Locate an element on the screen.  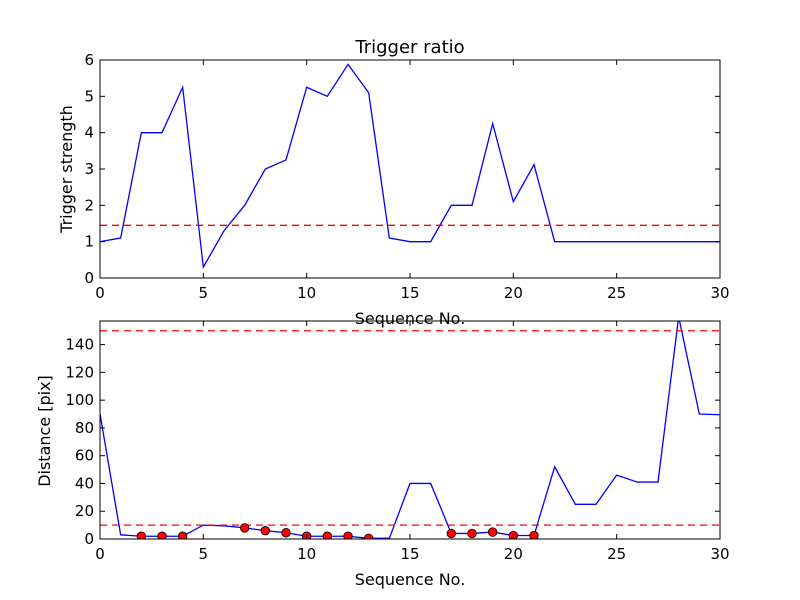
y-axis-label: Distance [pix] is located at coordinates (44, 431).